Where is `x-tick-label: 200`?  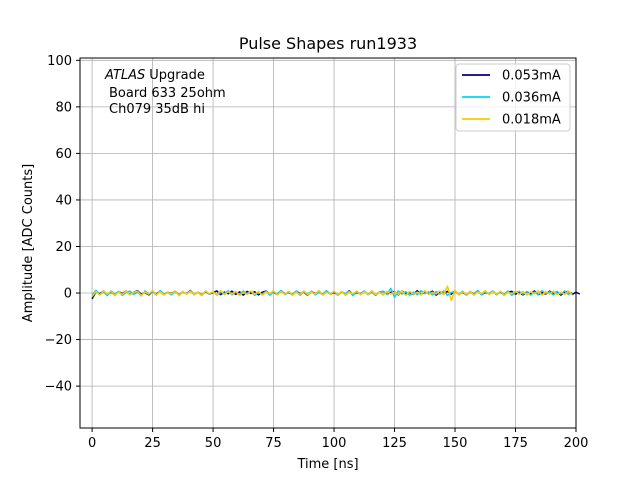
x-tick-label: 200 is located at coordinates (576, 443).